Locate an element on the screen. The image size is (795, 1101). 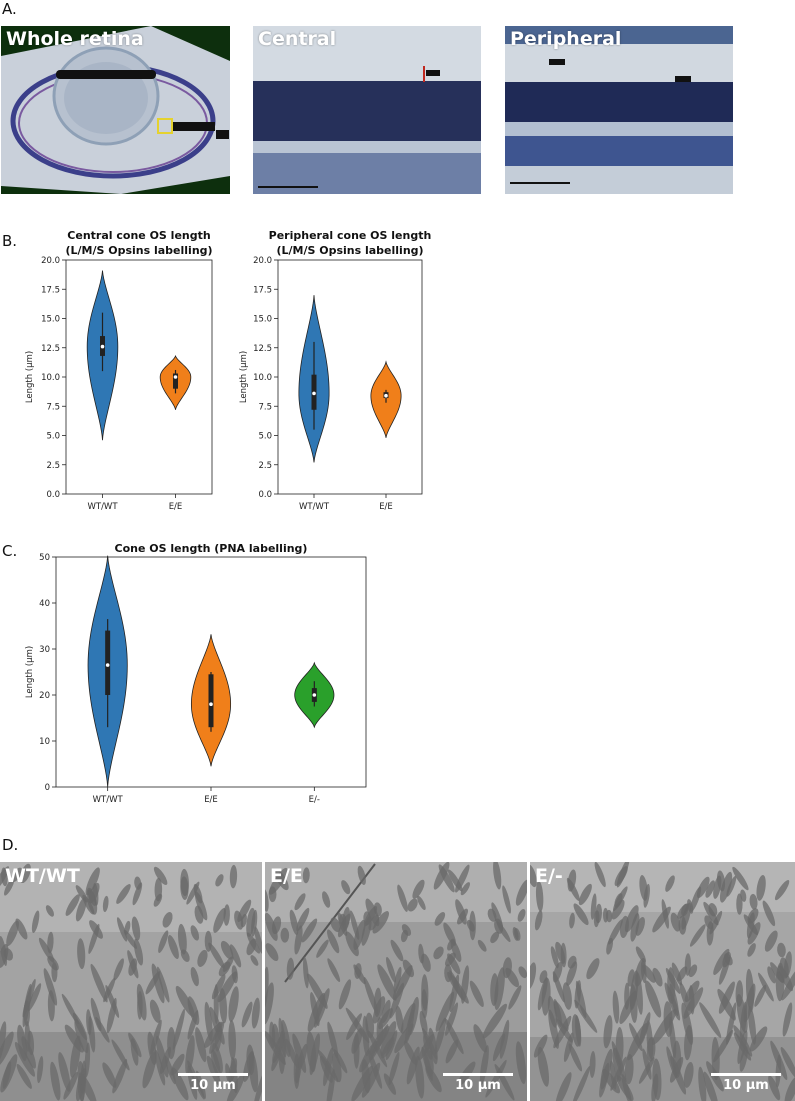
central-retina-section is located at coordinates (367, 110).